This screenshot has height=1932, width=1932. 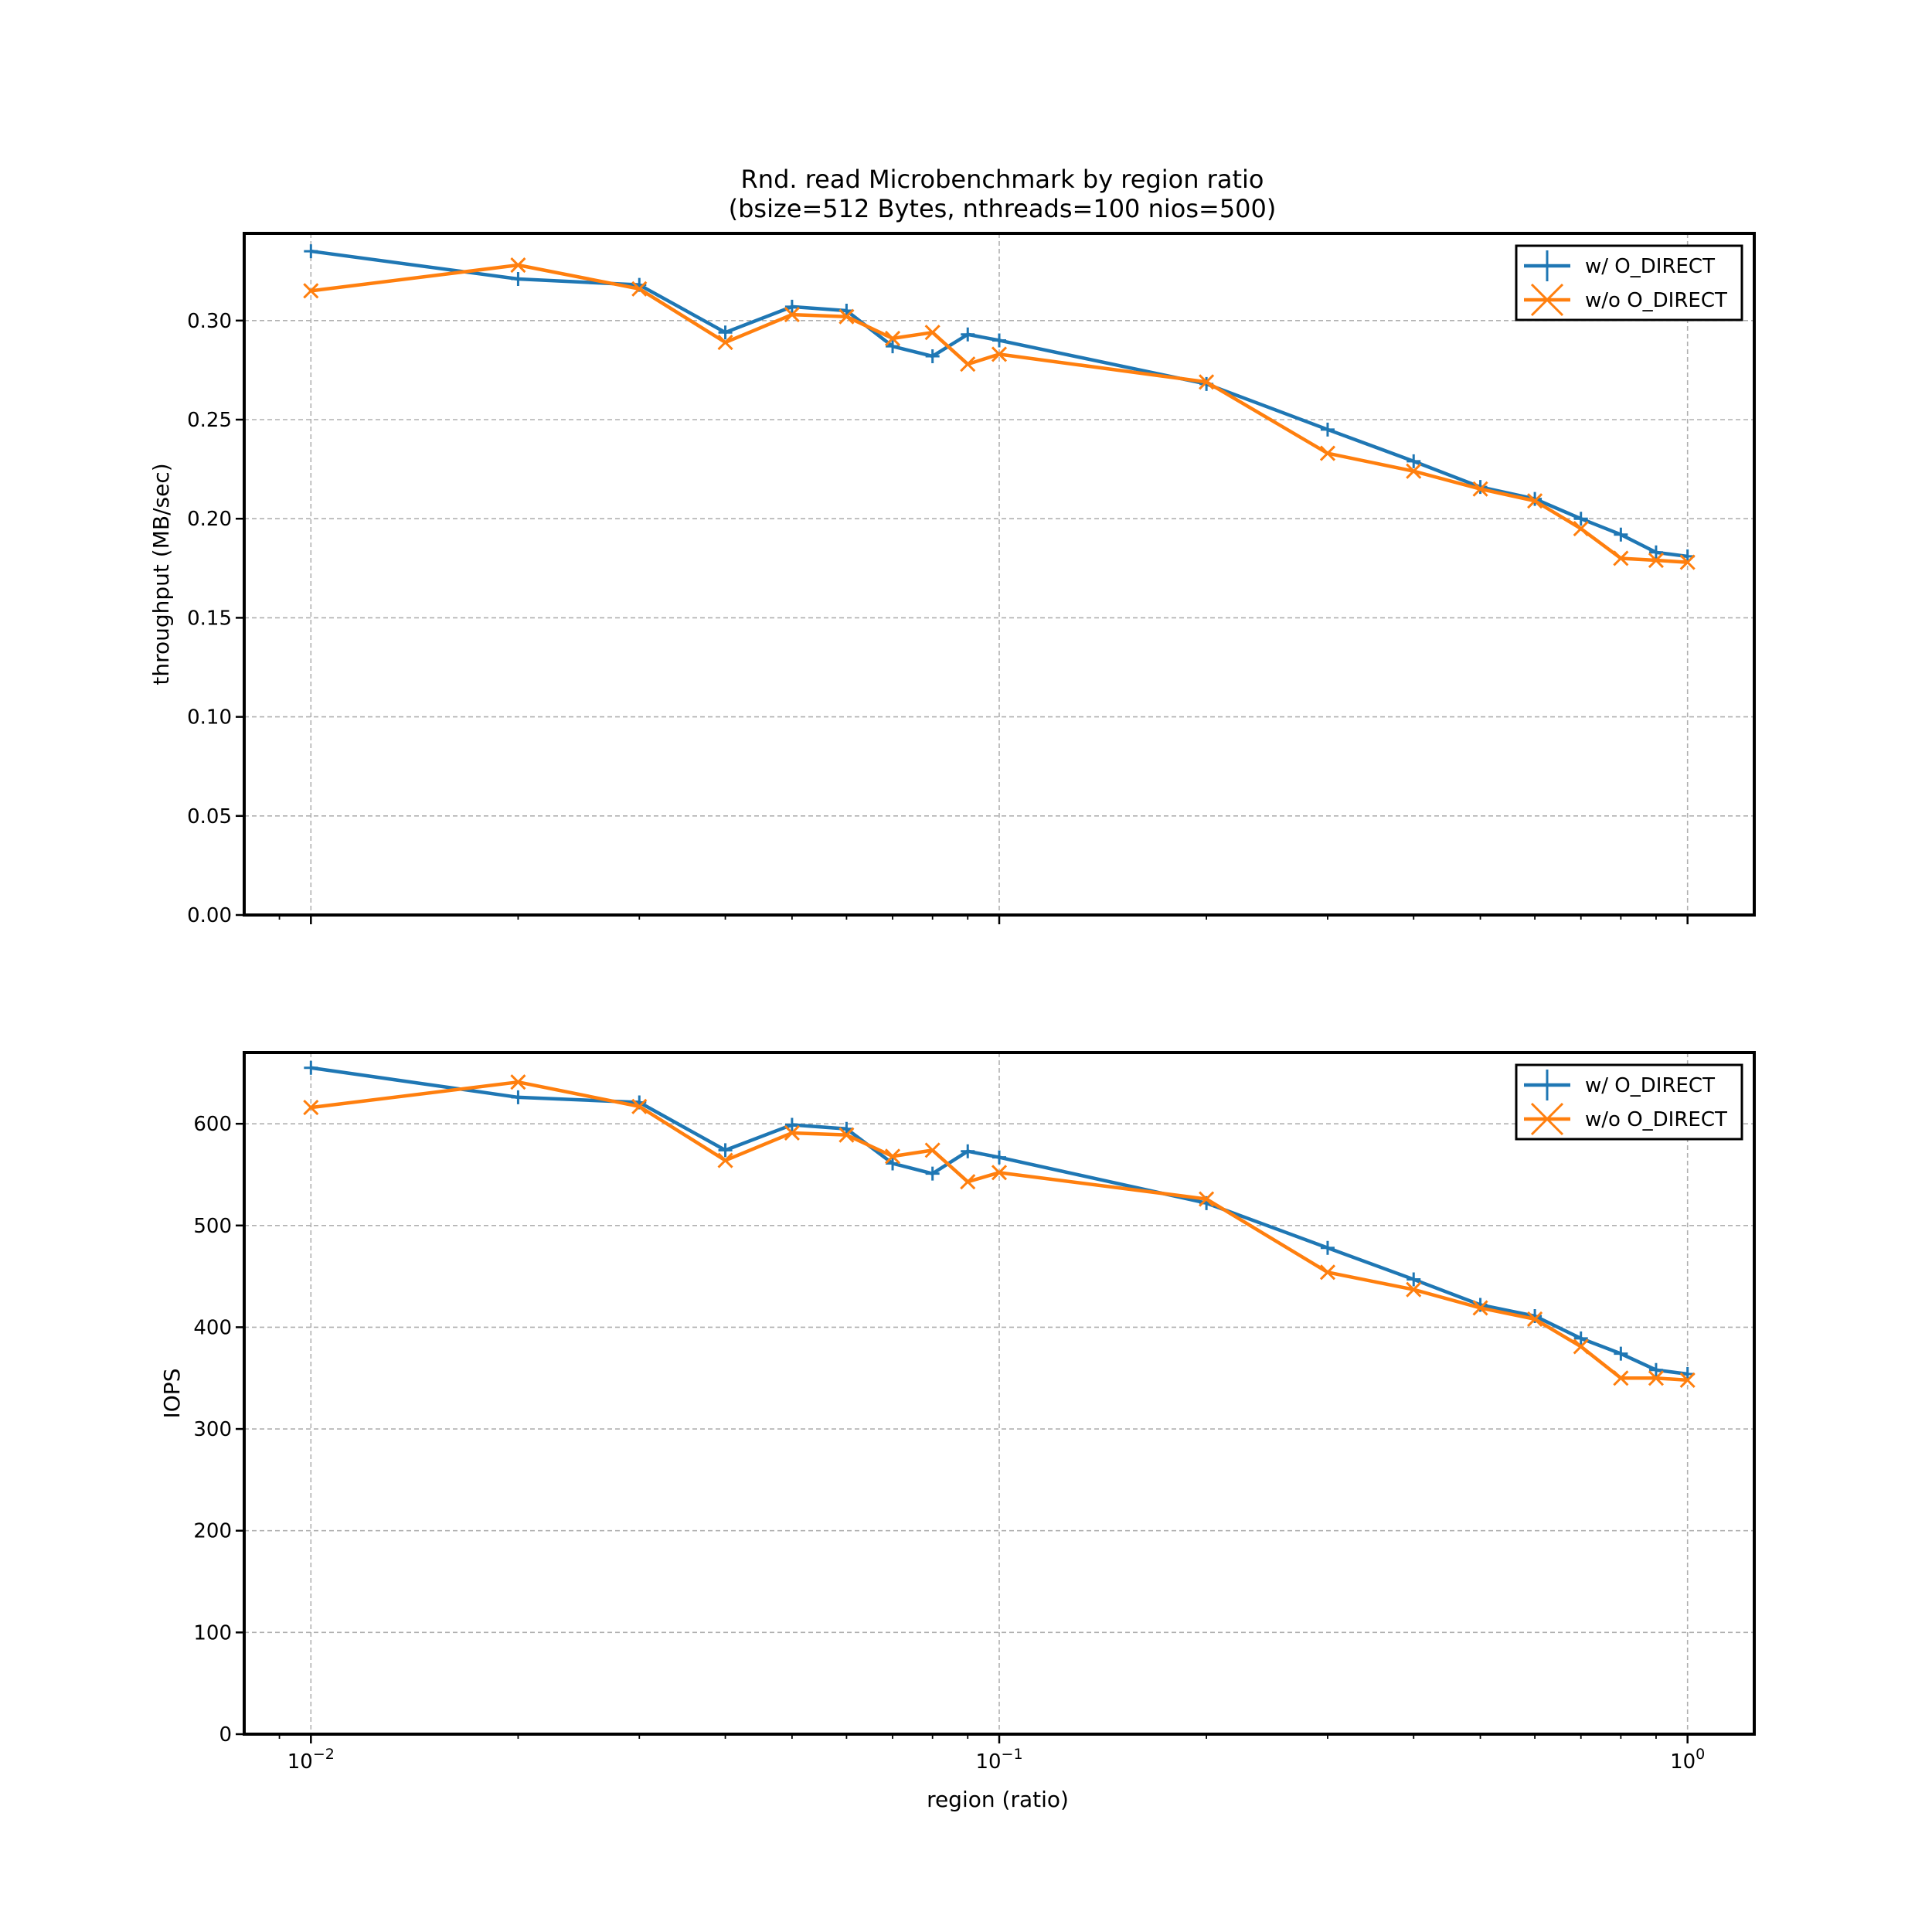 What do you see at coordinates (172, 1394) in the screenshot?
I see `iops-y-axis-label: IOPS` at bounding box center [172, 1394].